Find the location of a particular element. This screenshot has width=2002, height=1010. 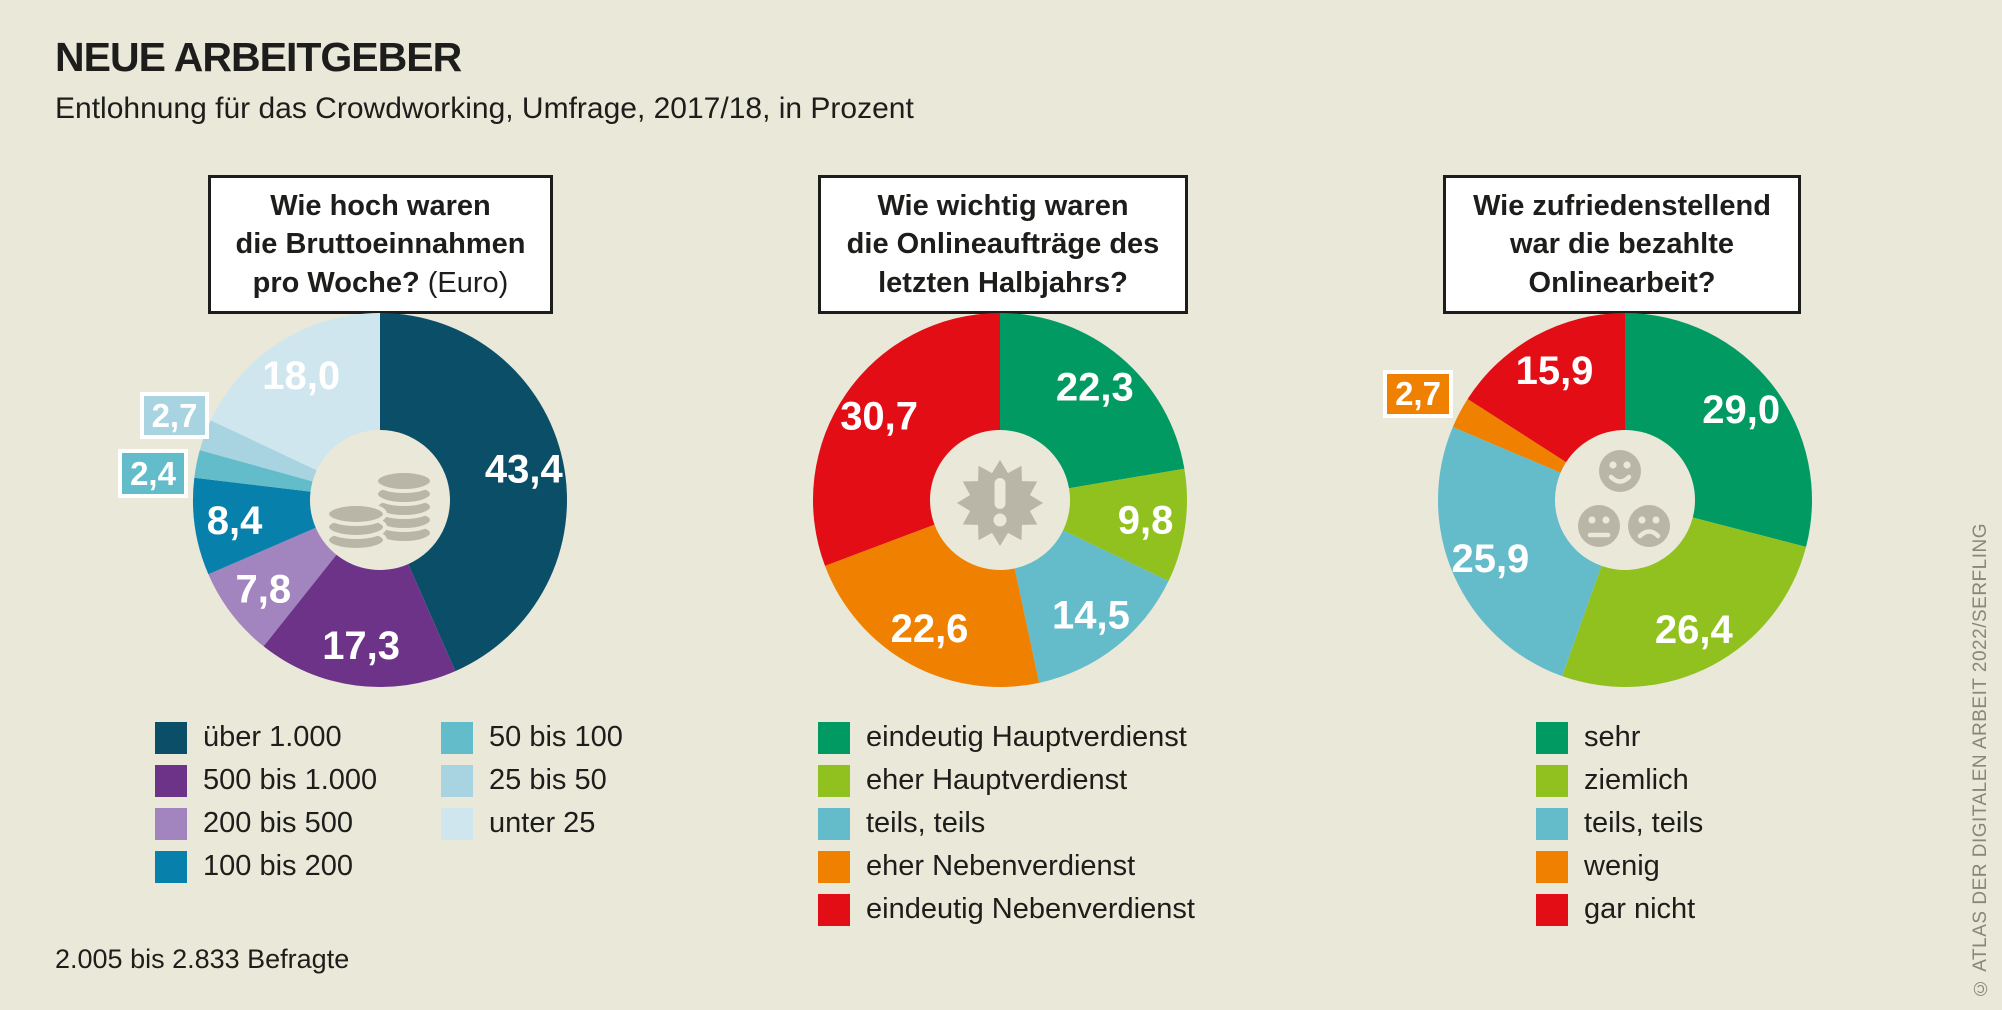

slice-value-label: 7,8 is located at coordinates (263, 589).